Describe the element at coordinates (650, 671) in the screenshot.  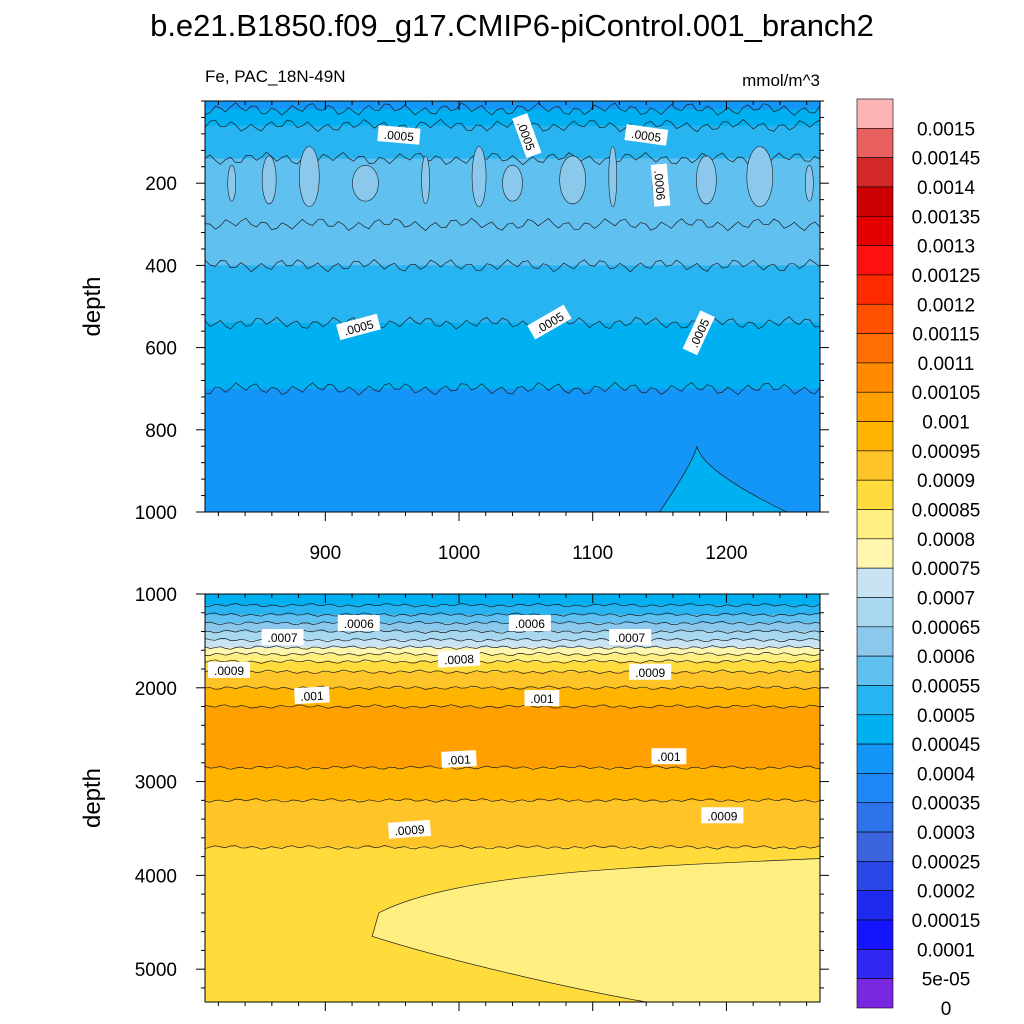
I see `contour-label-lower-6: .0009` at that location.